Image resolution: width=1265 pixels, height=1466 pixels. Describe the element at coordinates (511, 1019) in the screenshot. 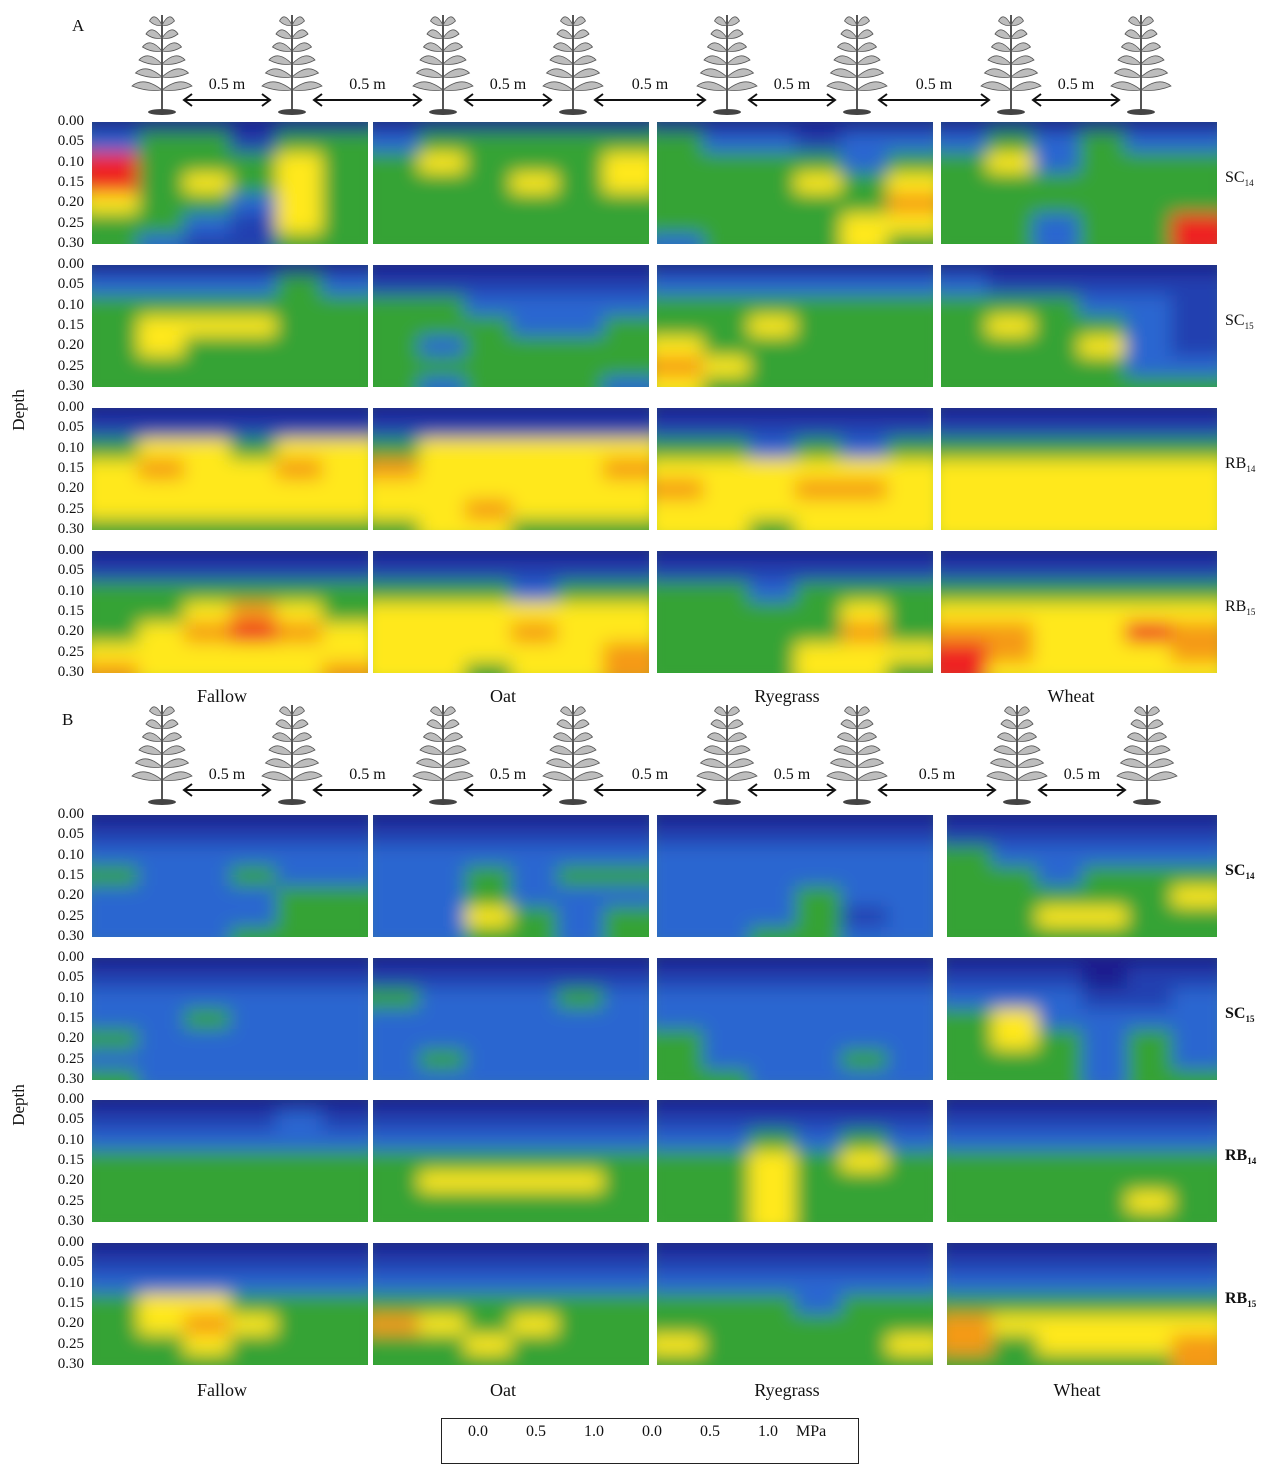

I see `heatmap-cell-oat` at that location.